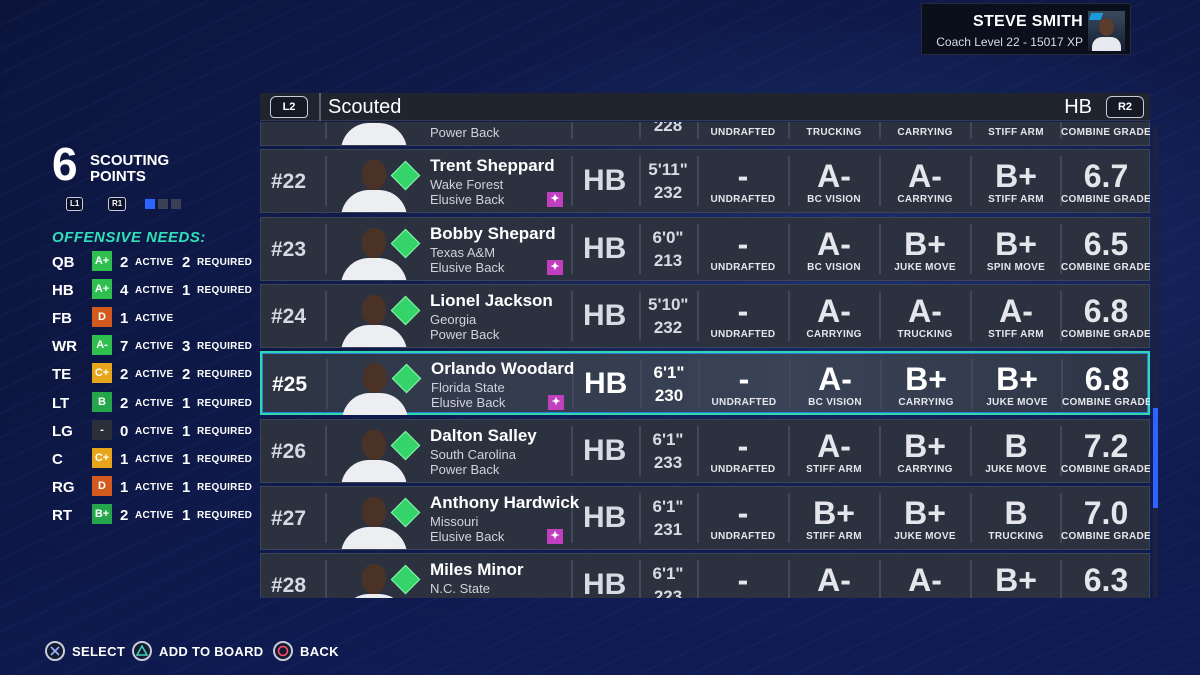  Describe the element at coordinates (1026, 29) in the screenshot. I see `coach-profile: STEVE SMITH Coach Level 22 - 15017 XP` at that location.